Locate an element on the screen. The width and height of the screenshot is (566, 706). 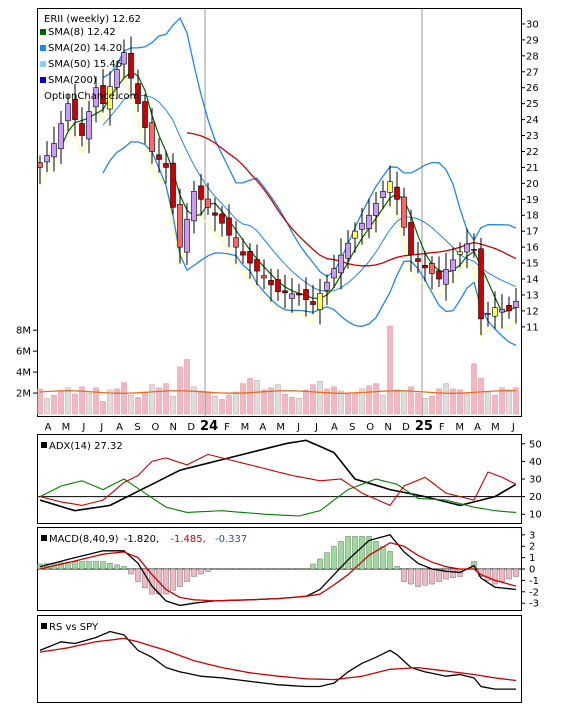
price-tick-label: 22 is located at coordinates (532, 152).